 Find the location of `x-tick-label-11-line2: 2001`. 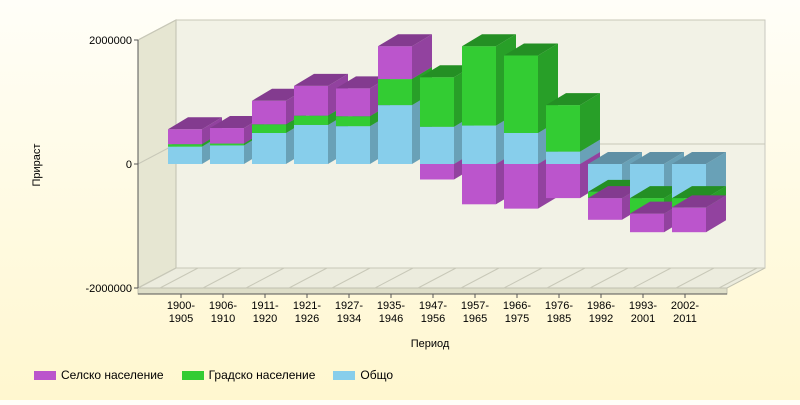

x-tick-label-11-line2: 2001 is located at coordinates (643, 319).